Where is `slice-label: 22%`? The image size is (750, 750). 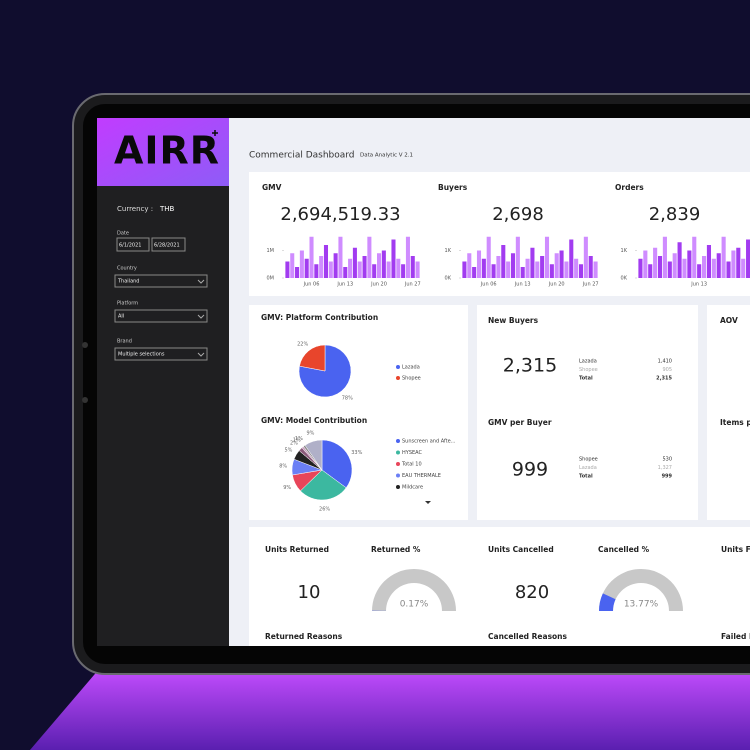
slice-label: 22% is located at coordinates (302, 345).